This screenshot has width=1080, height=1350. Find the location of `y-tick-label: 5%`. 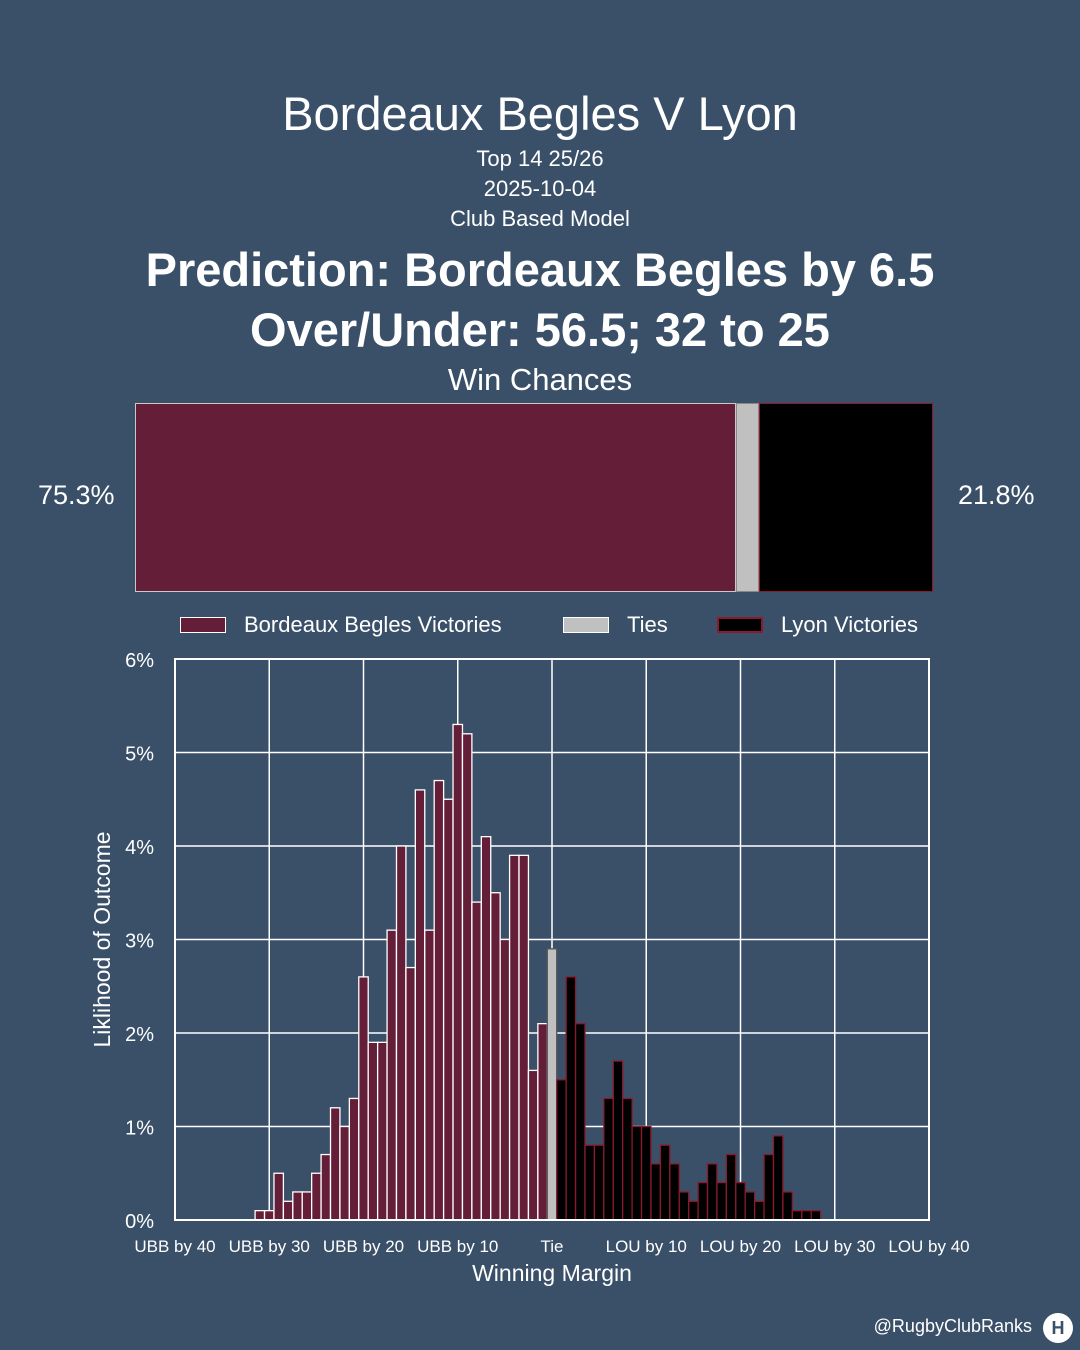

y-tick-label: 5% is located at coordinates (139, 755).